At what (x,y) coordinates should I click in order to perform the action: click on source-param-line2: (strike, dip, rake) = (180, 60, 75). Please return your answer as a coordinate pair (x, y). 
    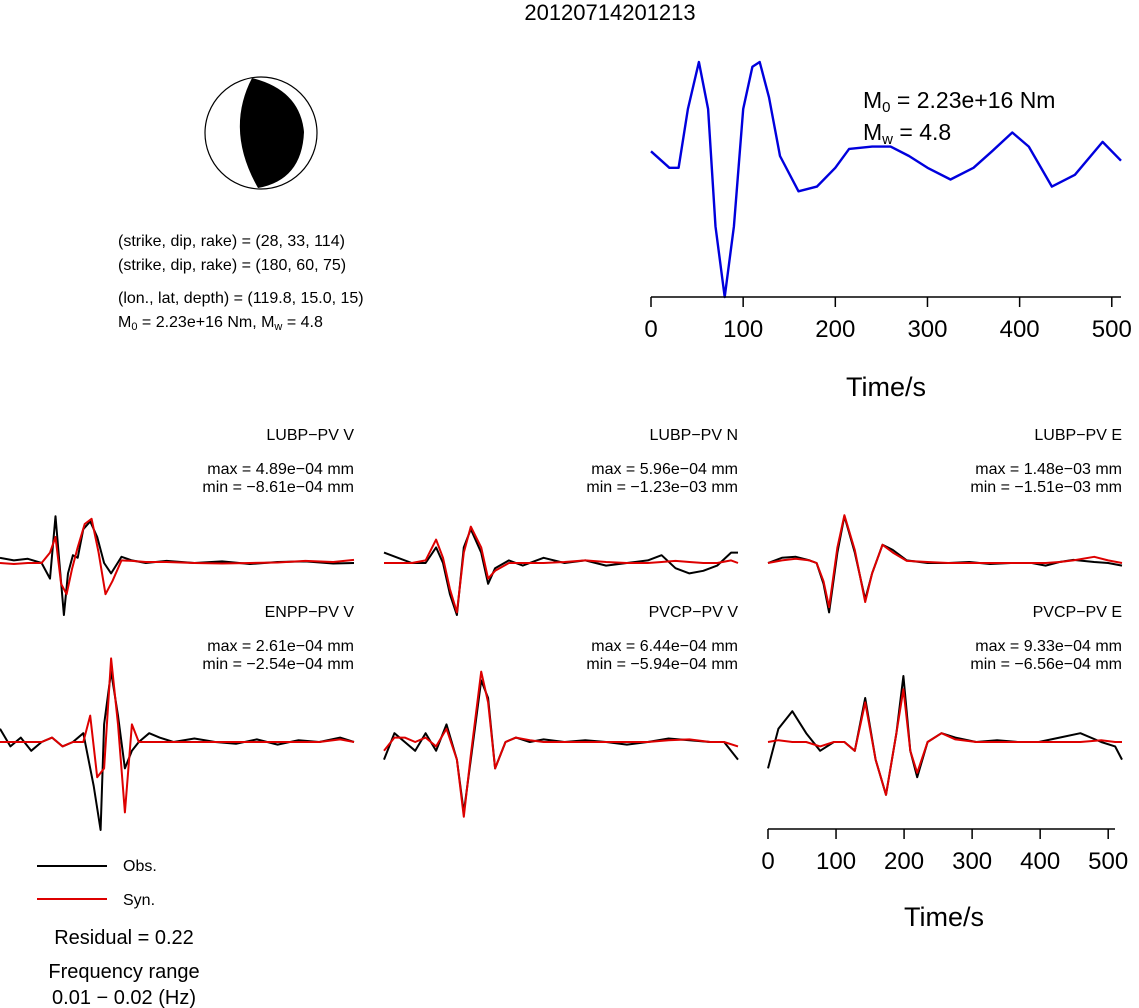
    Looking at the image, I should click on (232, 265).